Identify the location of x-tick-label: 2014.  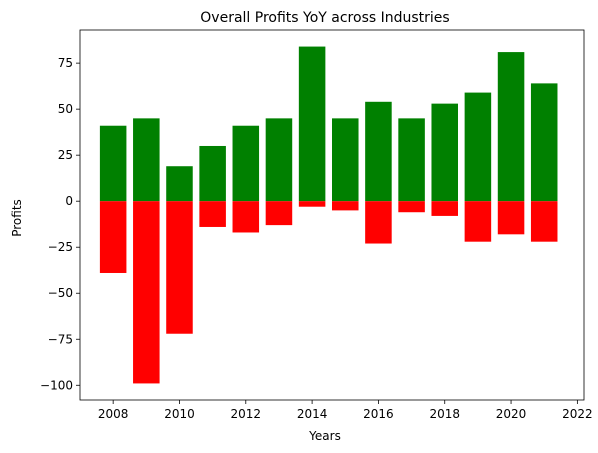
(312, 414).